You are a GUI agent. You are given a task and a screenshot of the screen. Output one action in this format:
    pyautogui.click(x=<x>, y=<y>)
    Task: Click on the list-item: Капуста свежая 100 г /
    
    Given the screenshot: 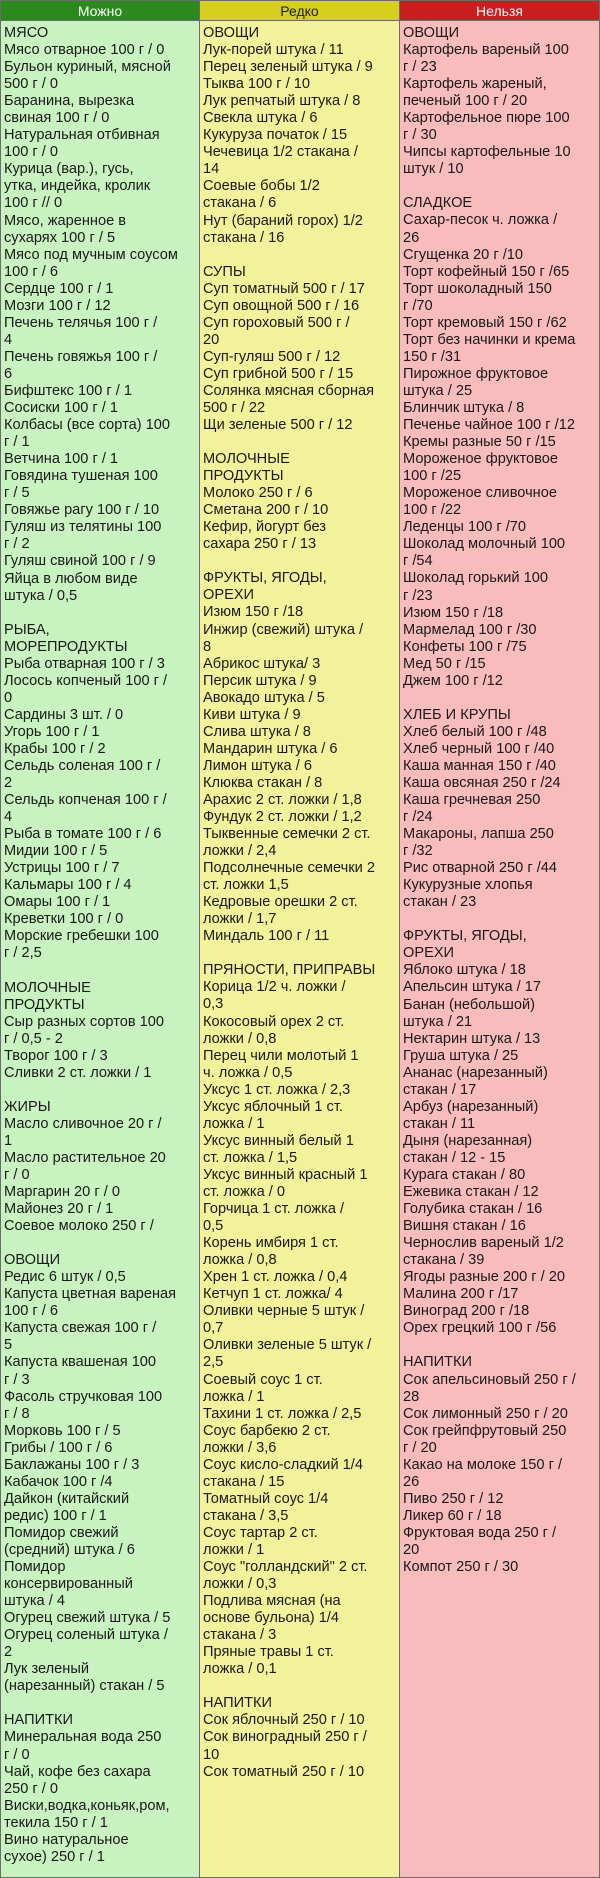 What is the action you would take?
    pyautogui.click(x=80, y=1328)
    